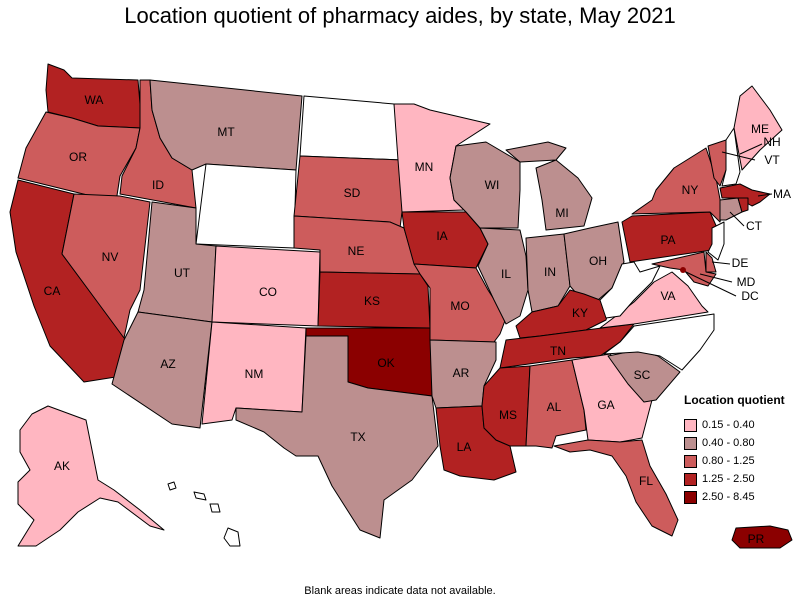 This screenshot has height=600, width=800. Describe the element at coordinates (357, 437) in the screenshot. I see `state-label-tx: TX` at that location.